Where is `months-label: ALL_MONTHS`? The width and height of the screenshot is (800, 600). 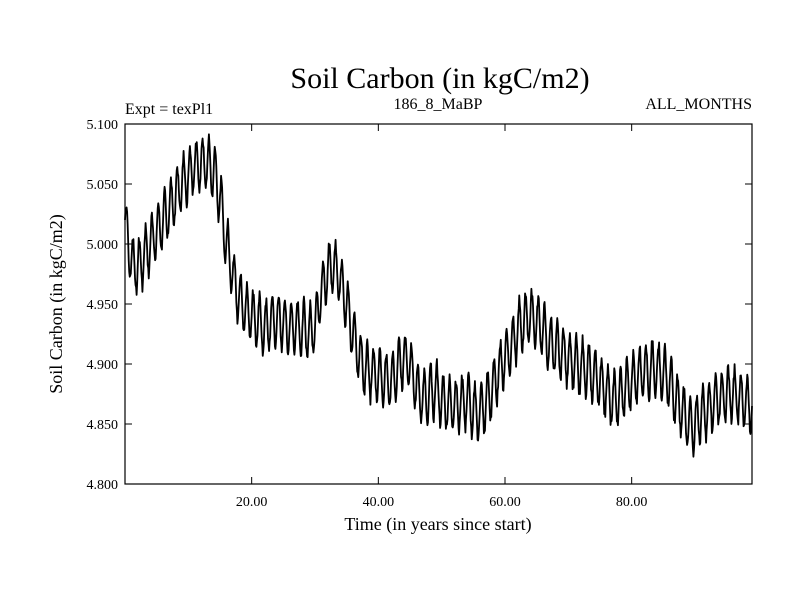
months-label: ALL_MONTHS is located at coordinates (698, 104).